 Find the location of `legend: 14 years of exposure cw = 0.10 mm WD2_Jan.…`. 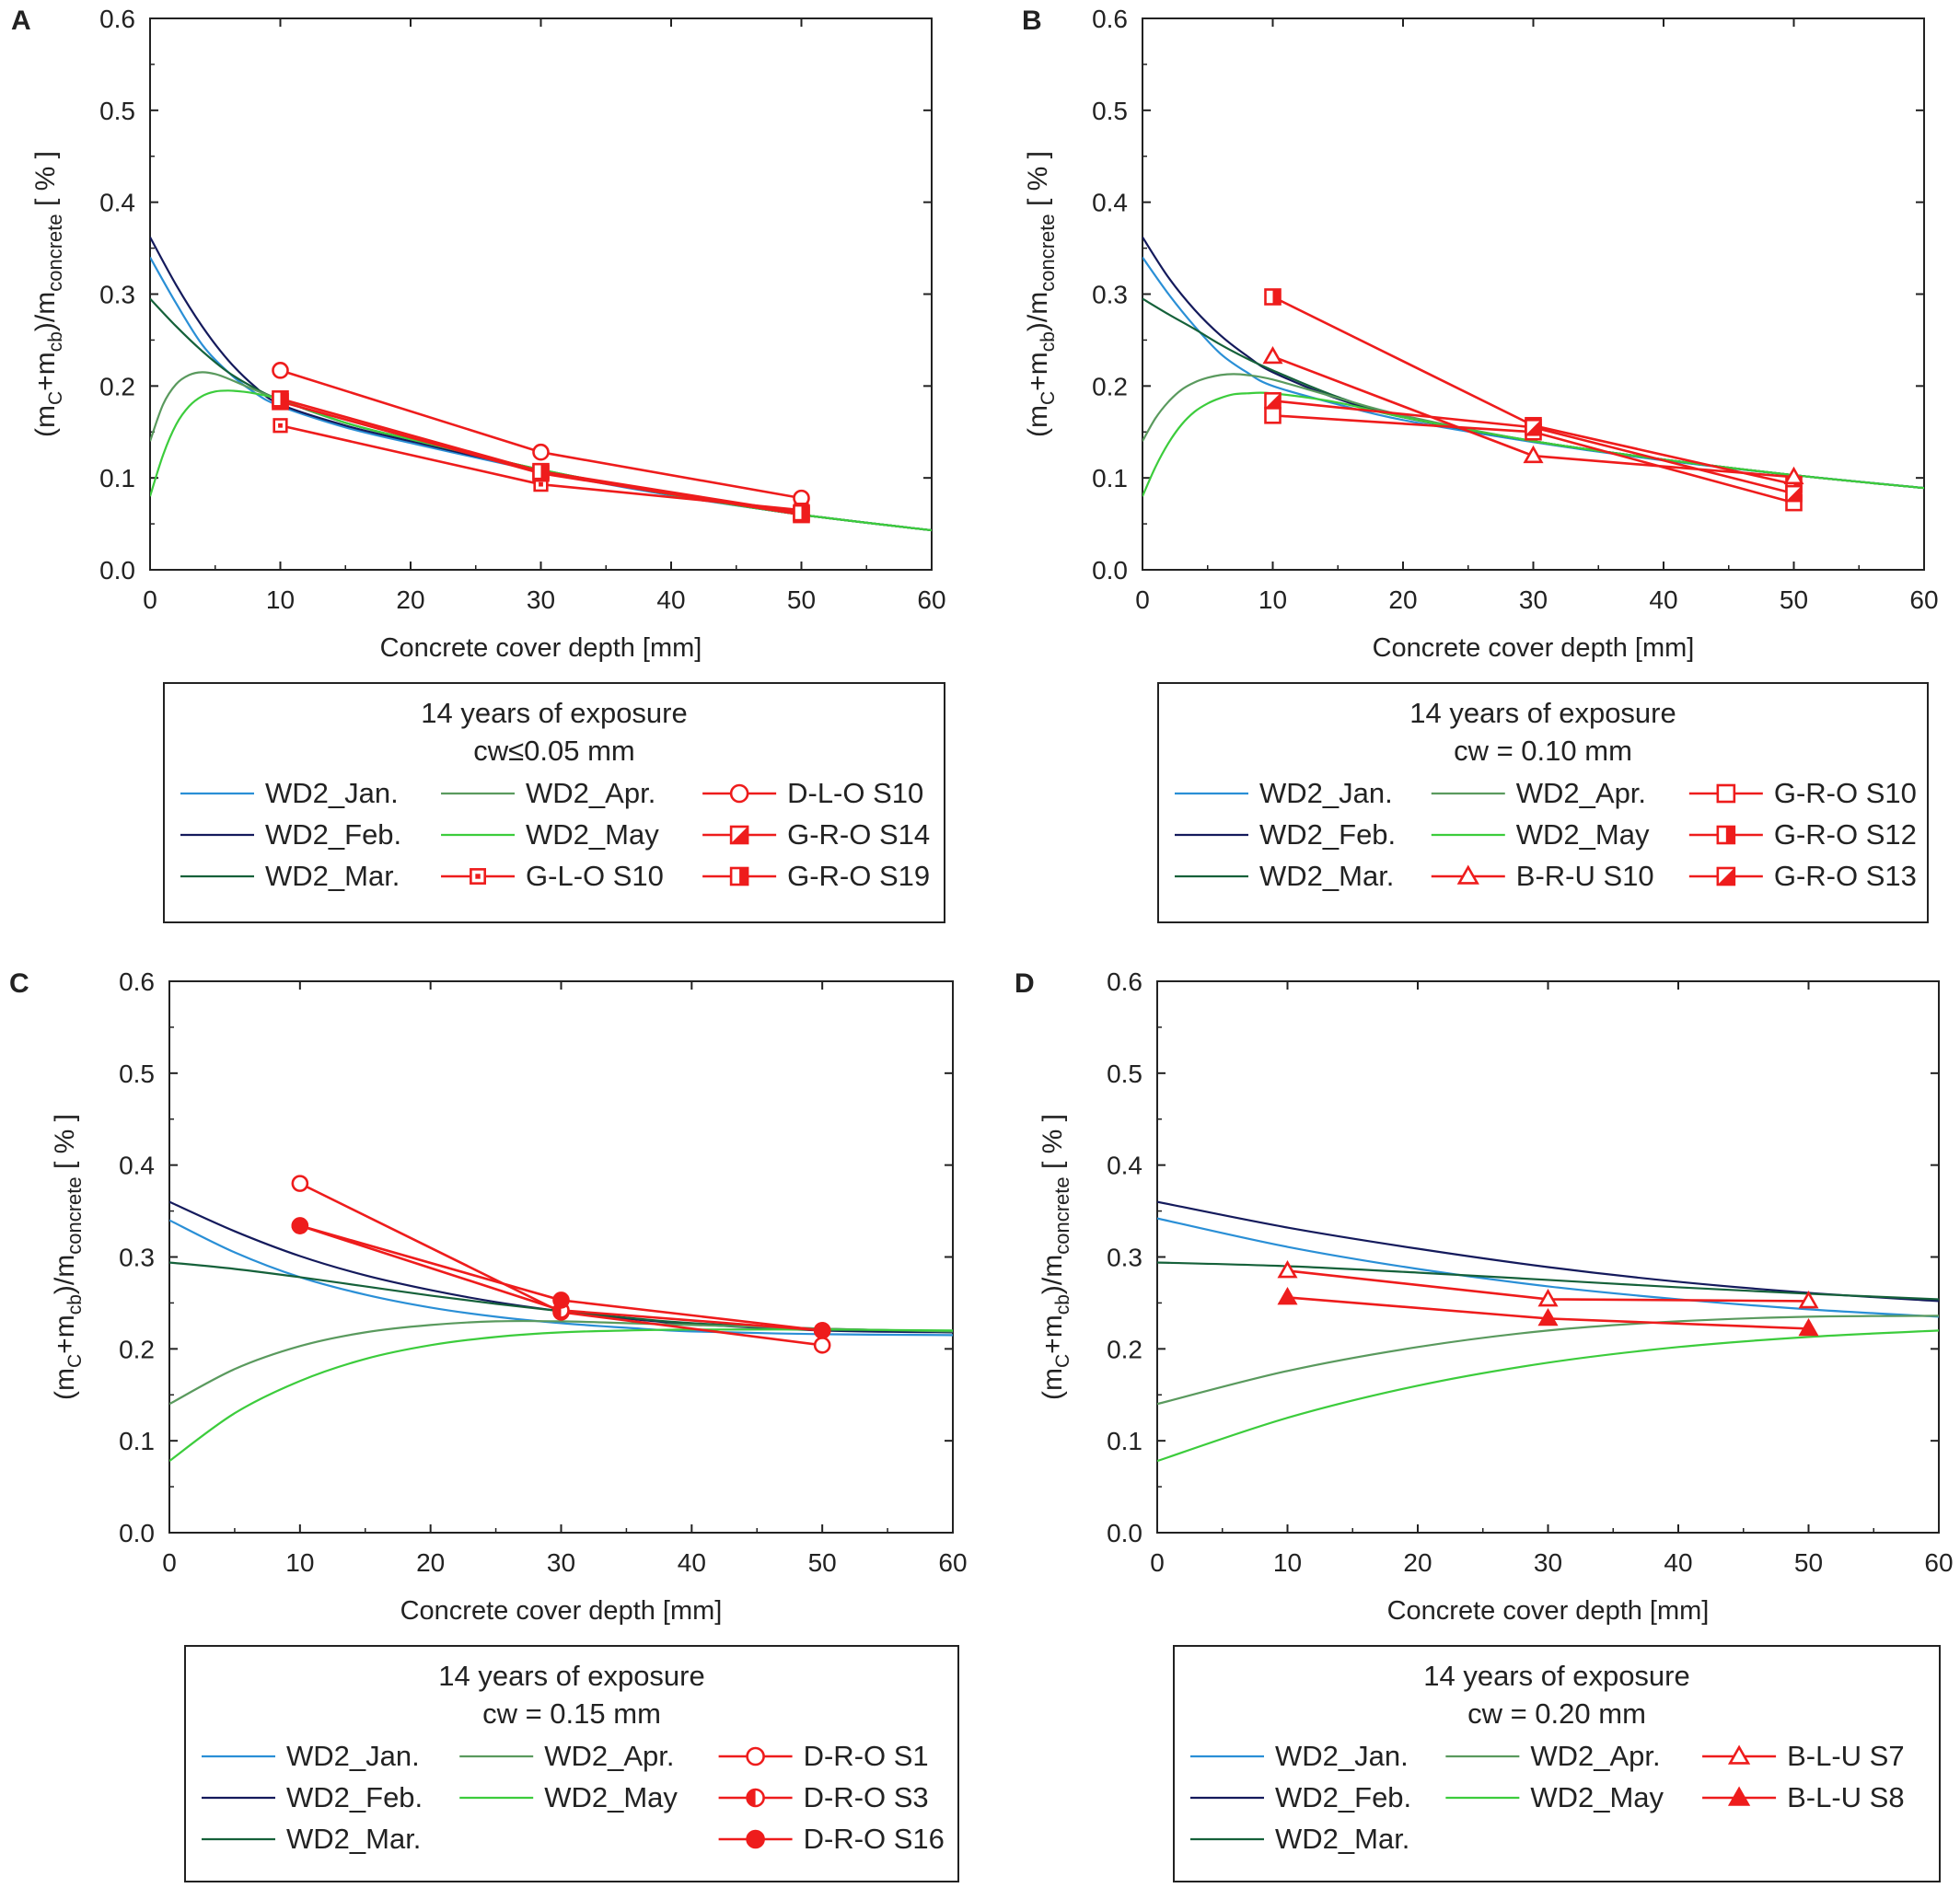

legend: 14 years of exposure cw = 0.10 mm WD2_Jan.… is located at coordinates (1543, 802).